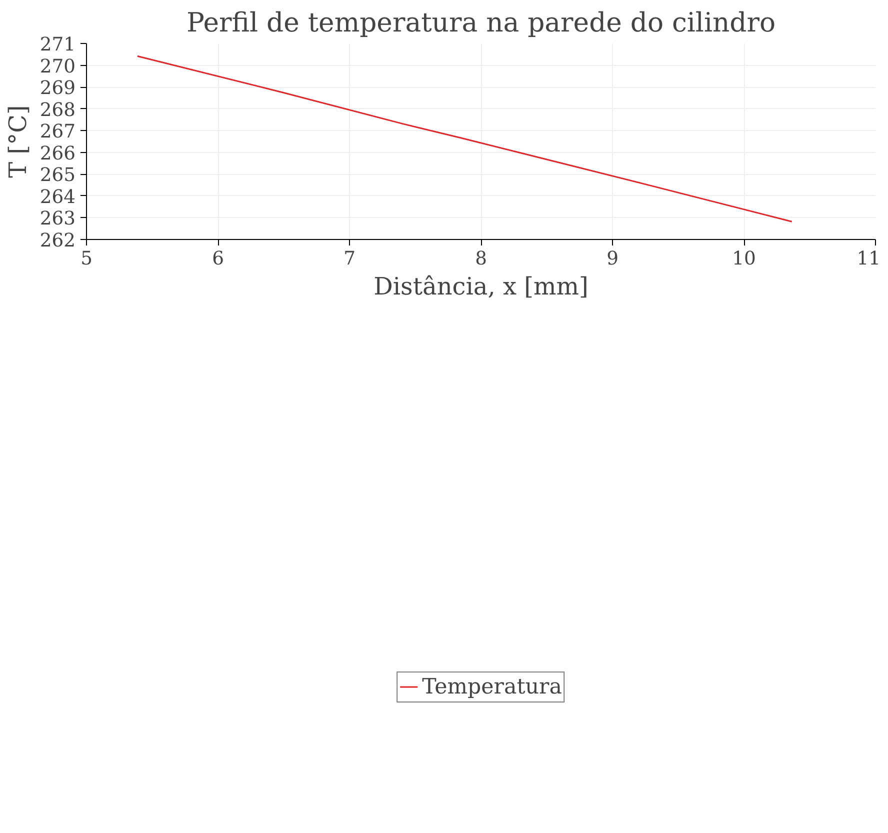 The image size is (888, 833). I want to click on x-tick-label: 6, so click(218, 259).